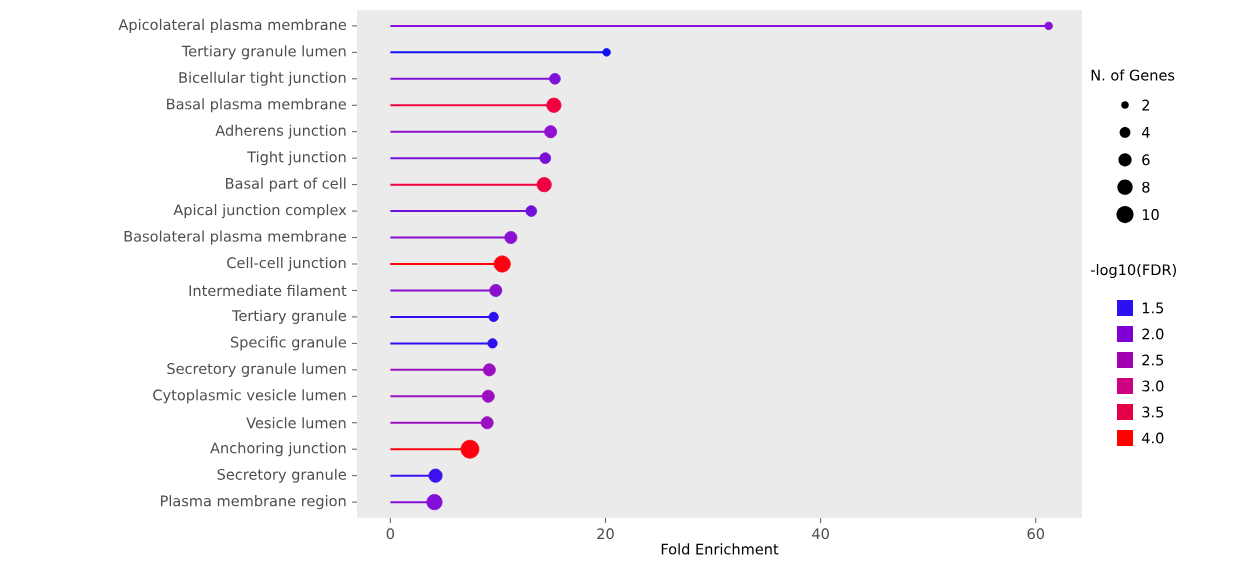  Describe the element at coordinates (263, 52) in the screenshot. I see `y-tick-label: Tertiary granule lumen` at that location.